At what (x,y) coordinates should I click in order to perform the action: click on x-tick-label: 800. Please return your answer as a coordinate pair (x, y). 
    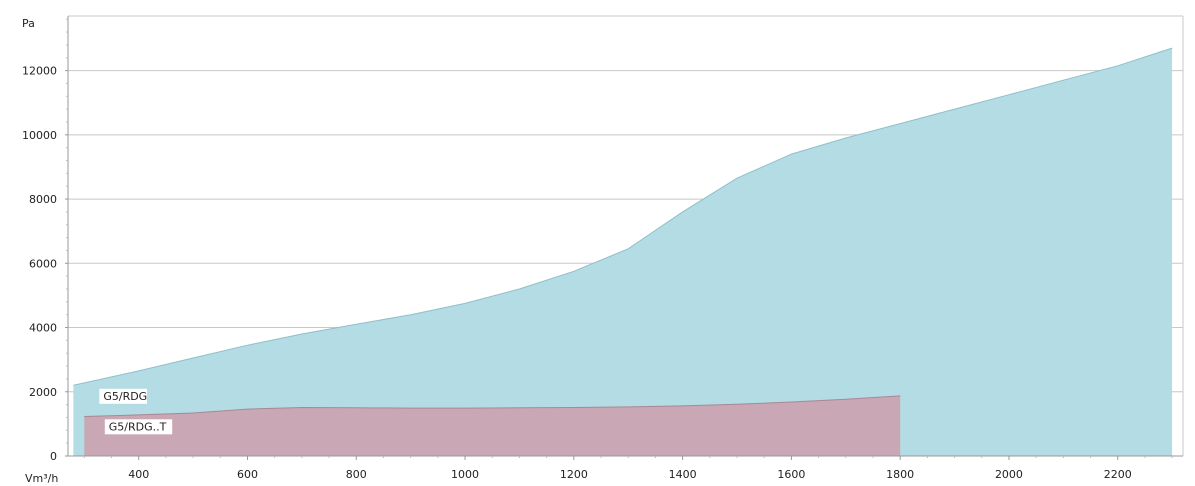
    Looking at the image, I should click on (356, 474).